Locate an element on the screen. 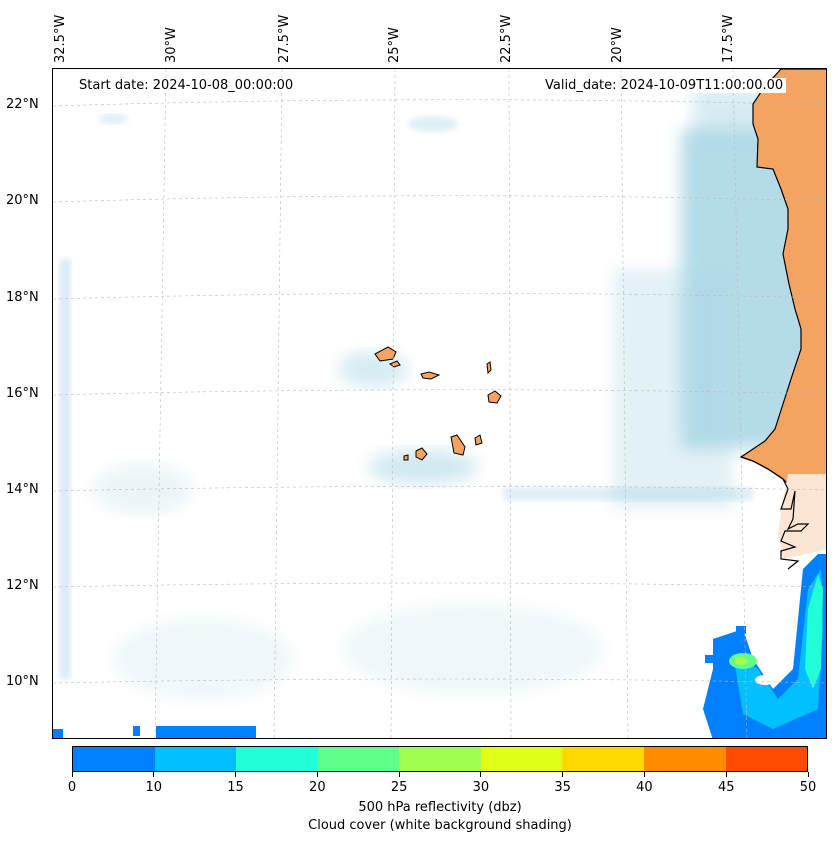  cape-verde-islands is located at coordinates (438, 403).